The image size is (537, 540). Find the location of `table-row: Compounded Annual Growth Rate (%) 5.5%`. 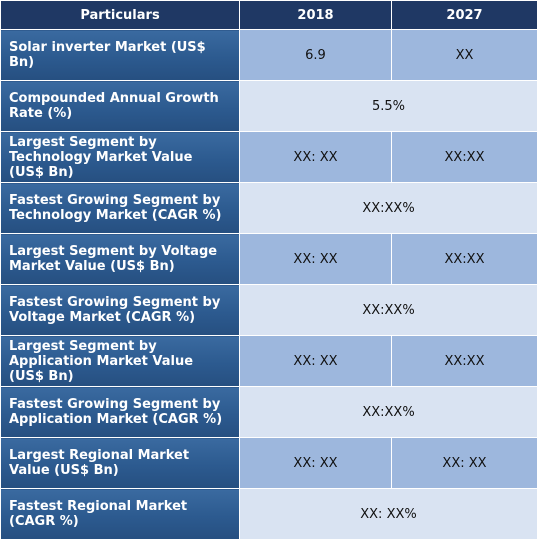

table-row: Compounded Annual Growth Rate (%) 5.5% is located at coordinates (269, 106).